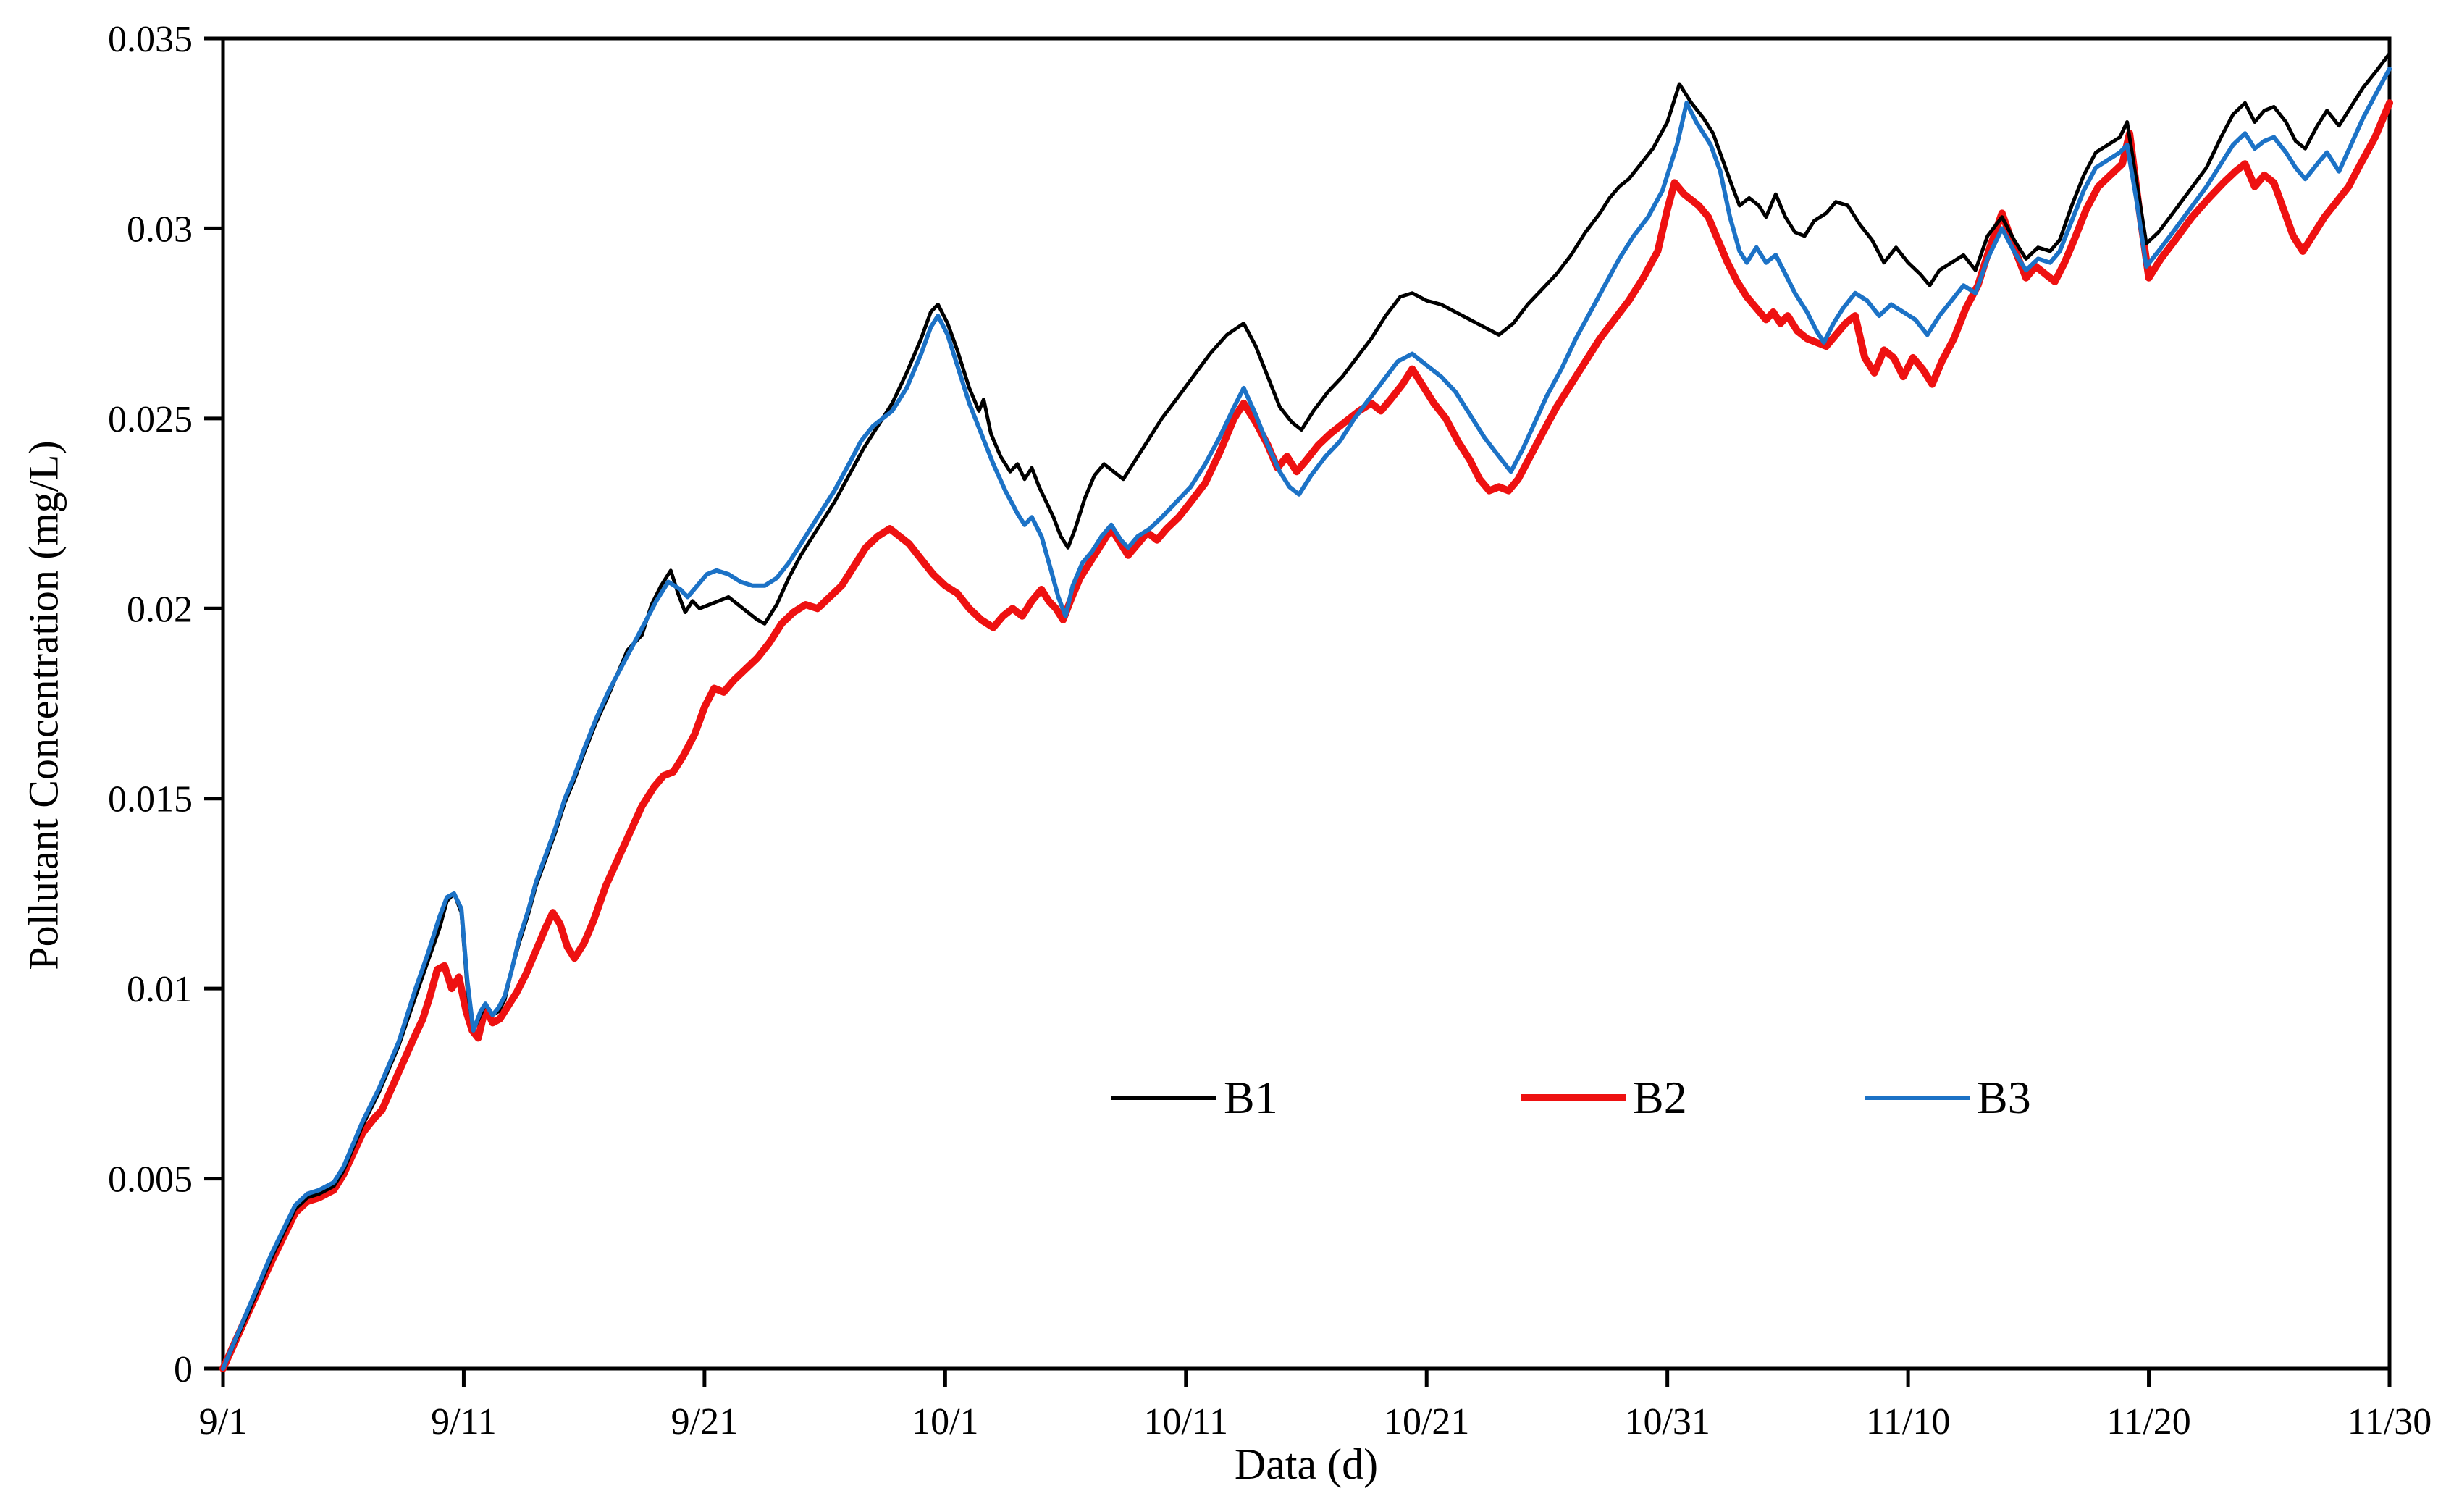  What do you see at coordinates (1251, 1097) in the screenshot?
I see `legend-label-b1: B1` at bounding box center [1251, 1097].